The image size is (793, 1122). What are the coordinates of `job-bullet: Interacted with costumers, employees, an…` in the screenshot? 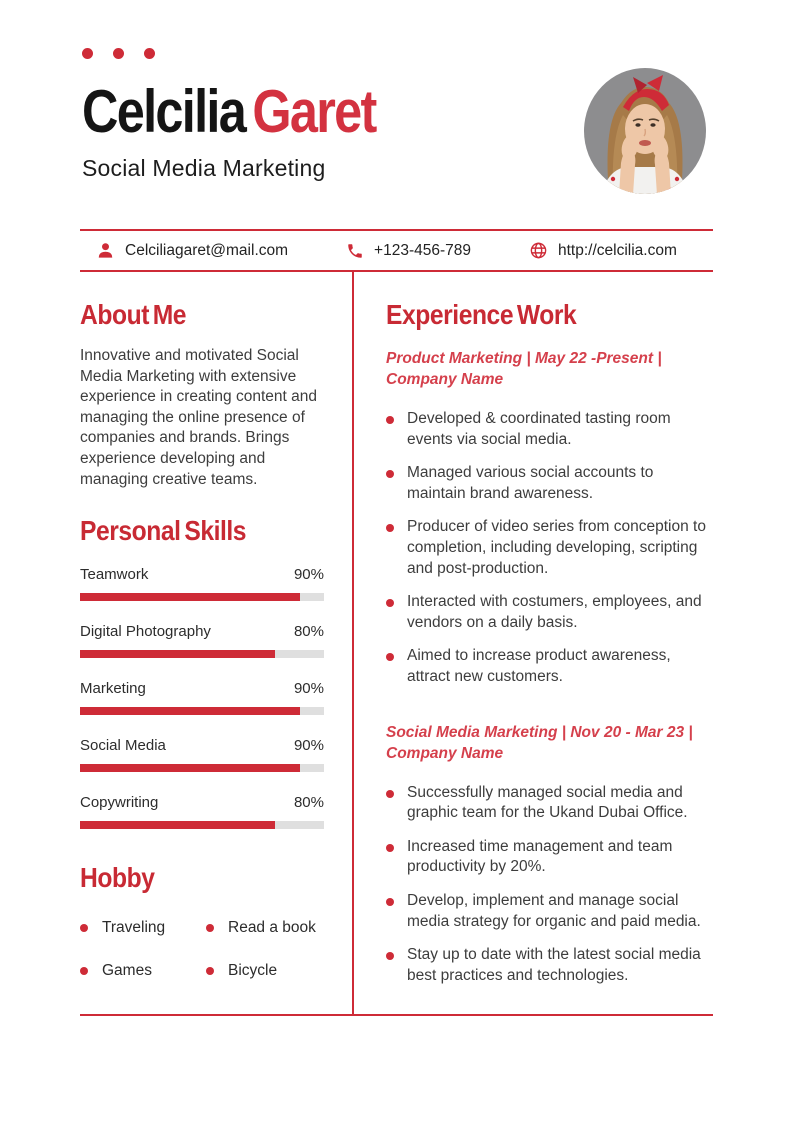 It's located at (549, 612).